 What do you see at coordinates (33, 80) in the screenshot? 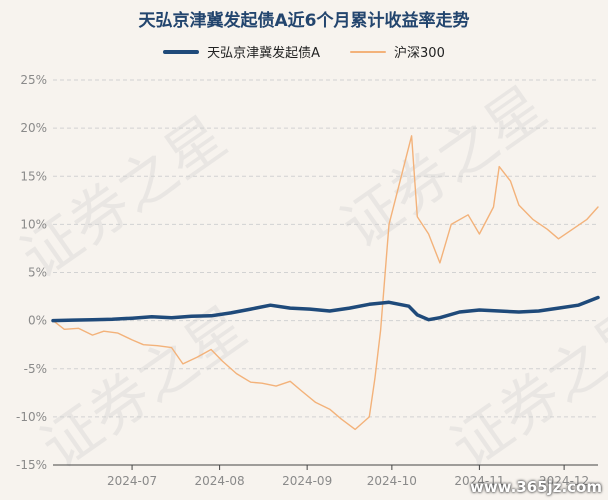
I see `y-tick-label: 25%` at bounding box center [33, 80].